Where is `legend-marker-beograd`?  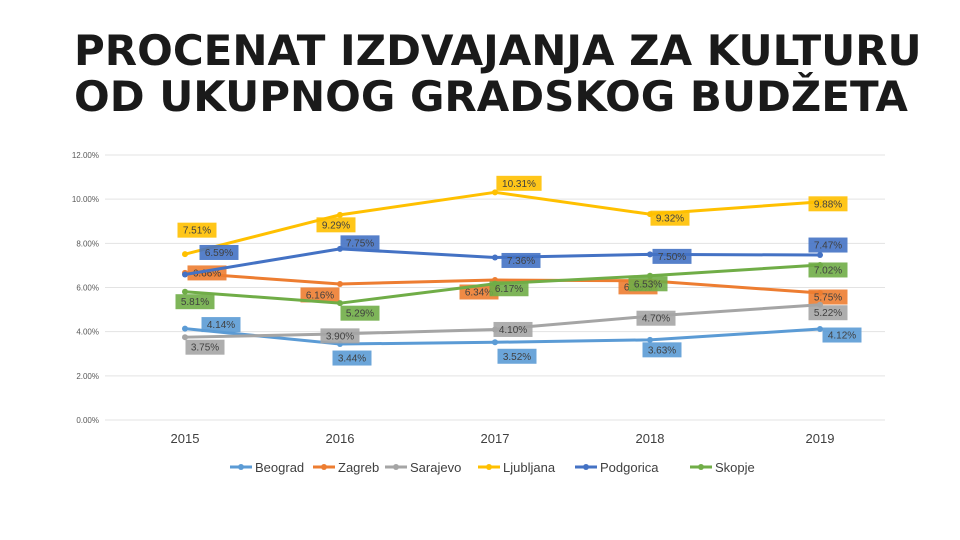
legend-marker-beograd is located at coordinates (241, 467).